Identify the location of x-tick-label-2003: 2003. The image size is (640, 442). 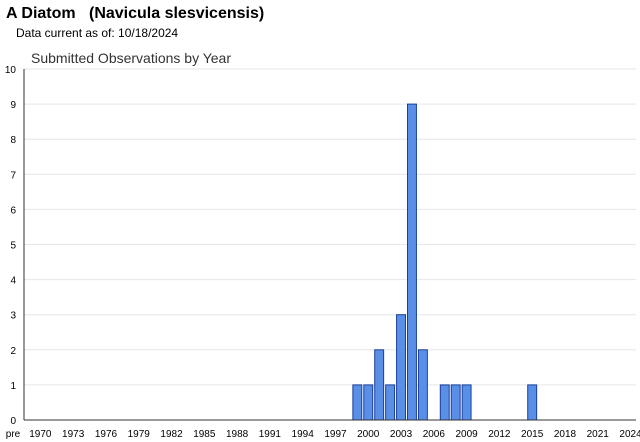
(401, 434).